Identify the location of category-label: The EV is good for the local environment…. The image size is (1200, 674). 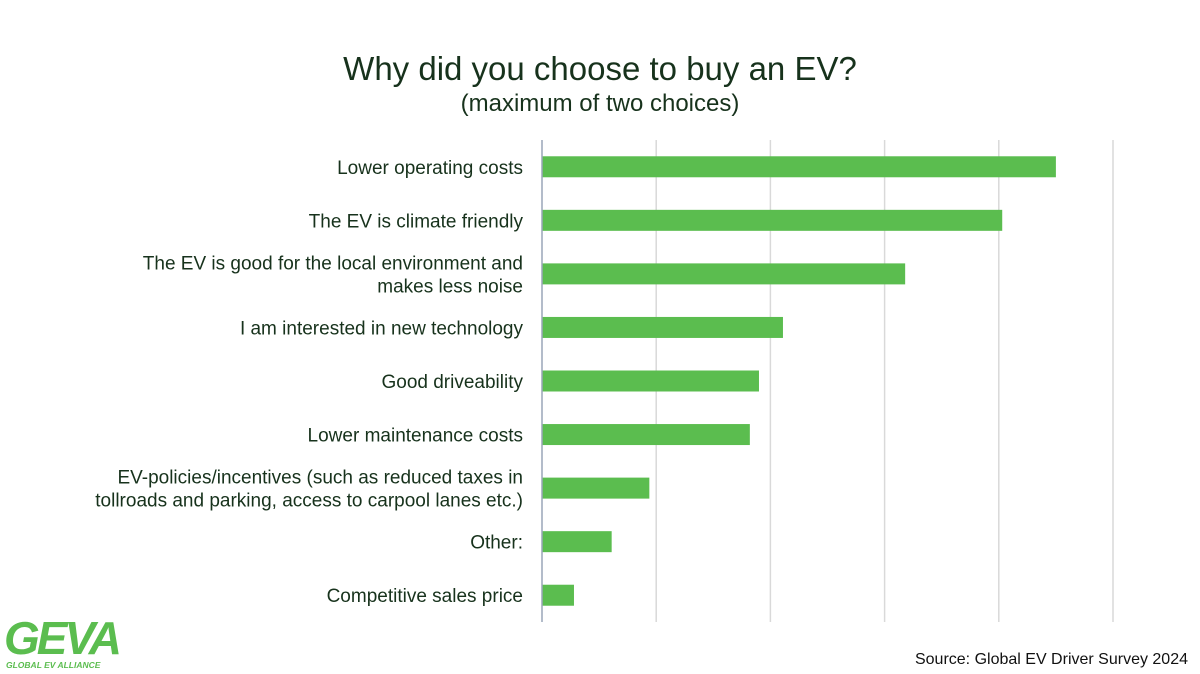
(333, 263).